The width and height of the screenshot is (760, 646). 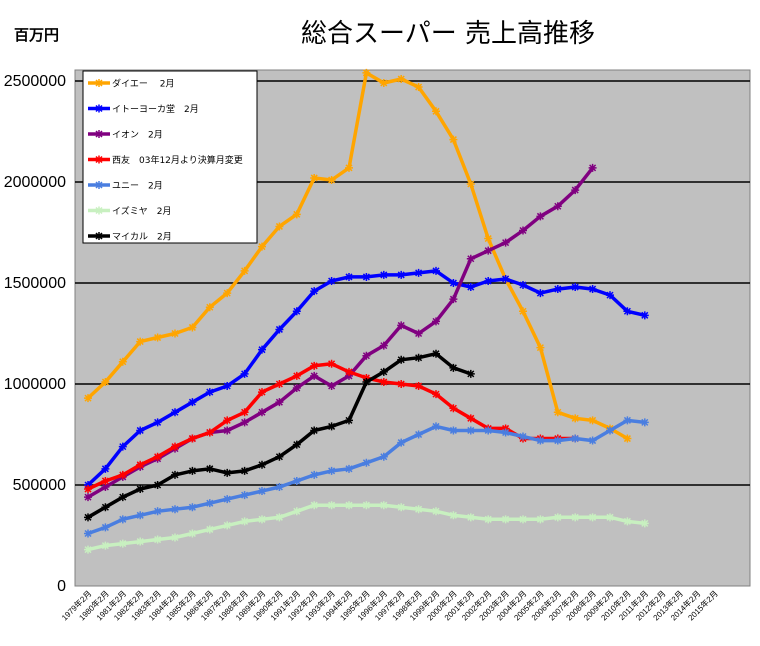 What do you see at coordinates (35, 384) in the screenshot?
I see `y-tick-label: 1000000` at bounding box center [35, 384].